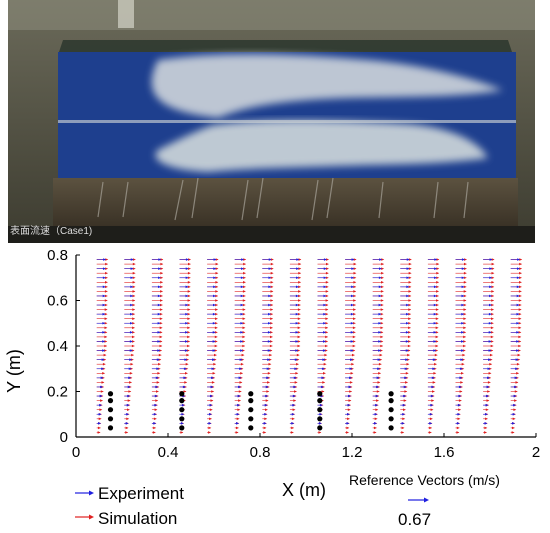 This screenshot has width=550, height=533. Describe the element at coordinates (110, 401) in the screenshot. I see `obstacle-dot` at that location.